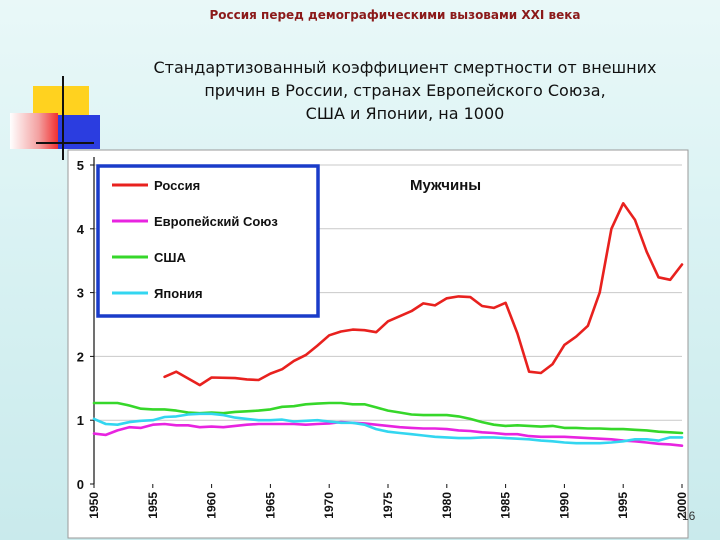  Describe the element at coordinates (177, 185) in the screenshot. I see `legend-label-russia: Россия` at that location.